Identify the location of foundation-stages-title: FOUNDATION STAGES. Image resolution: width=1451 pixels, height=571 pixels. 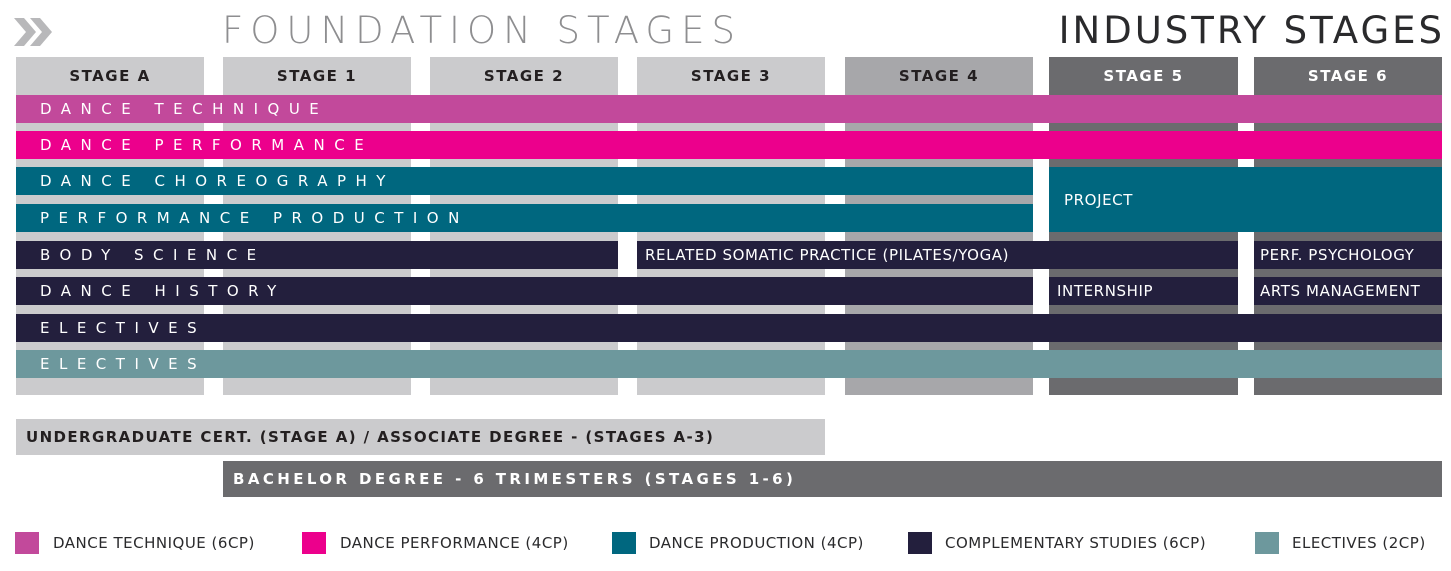
(482, 30).